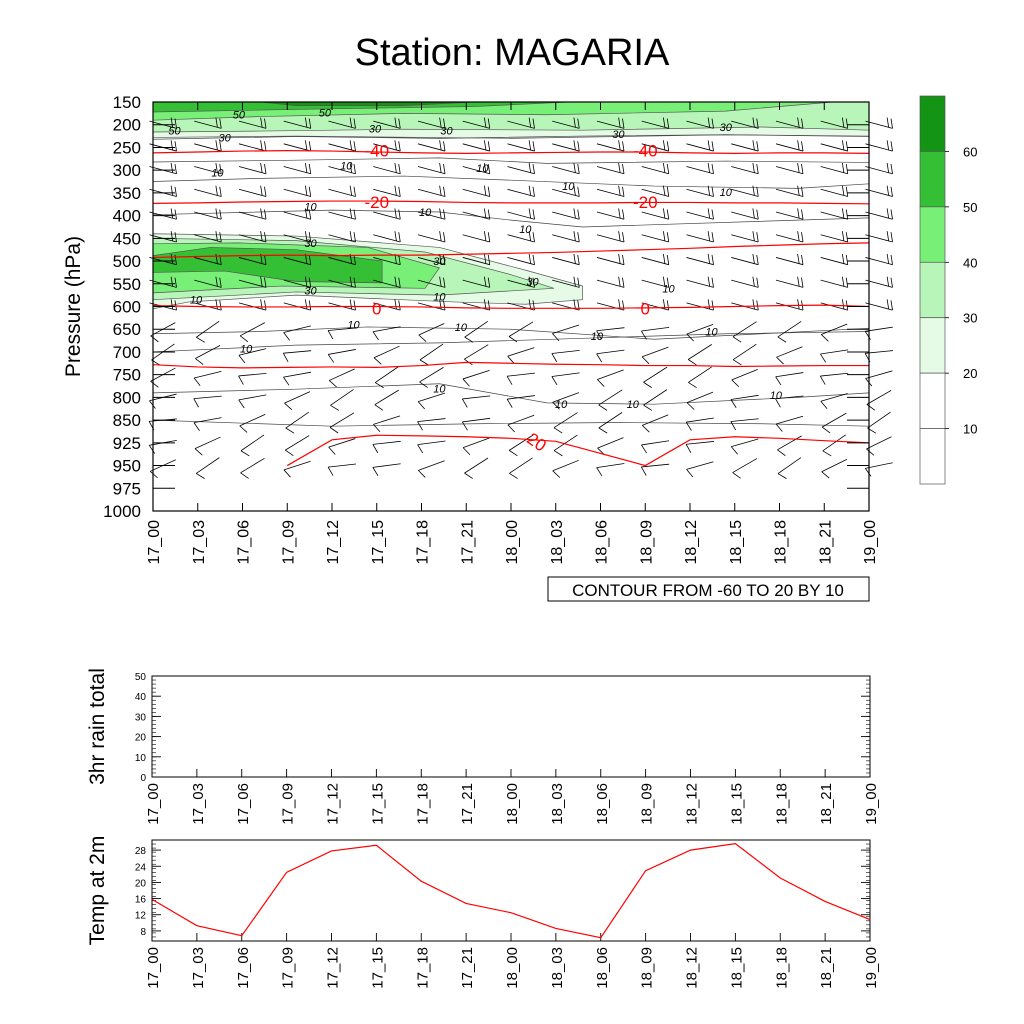 Image resolution: width=1024 pixels, height=1024 pixels. Describe the element at coordinates (127, 193) in the screenshot. I see `y-tick-label: 350` at that location.